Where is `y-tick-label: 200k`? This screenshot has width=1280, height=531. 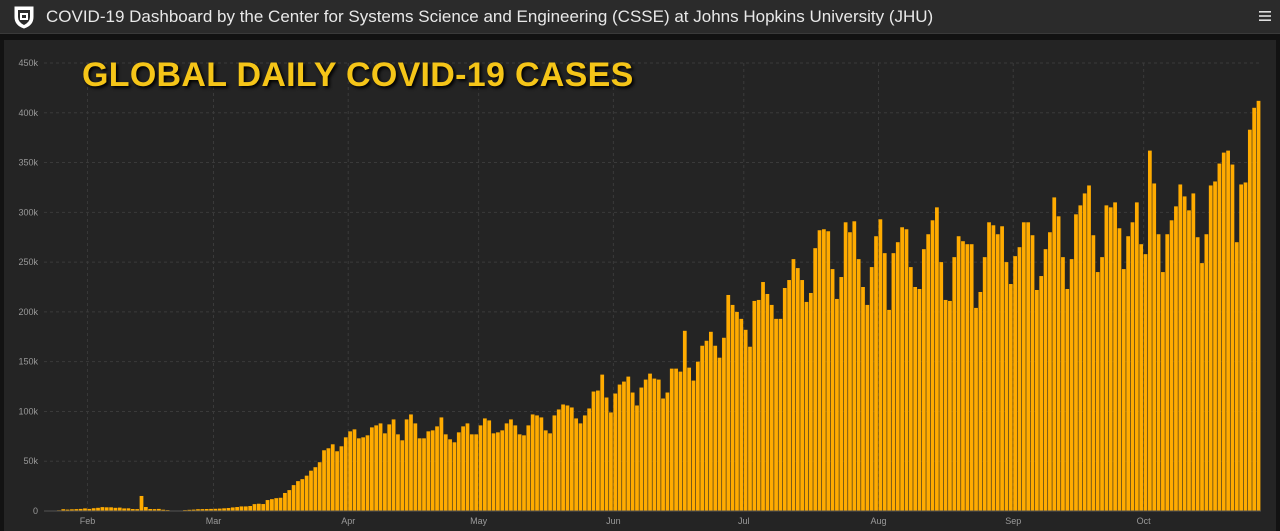 y-tick-label: 200k is located at coordinates (28, 312).